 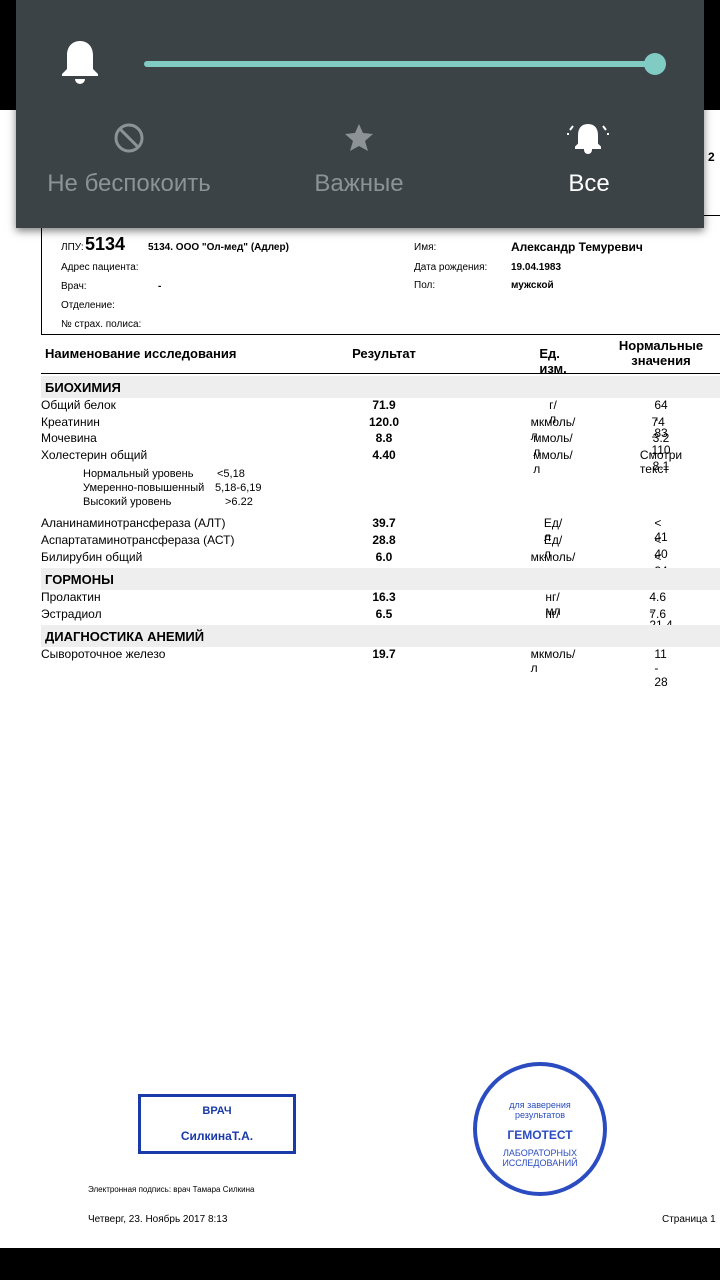 What do you see at coordinates (655, 64) in the screenshot?
I see `slider-thumb` at bounding box center [655, 64].